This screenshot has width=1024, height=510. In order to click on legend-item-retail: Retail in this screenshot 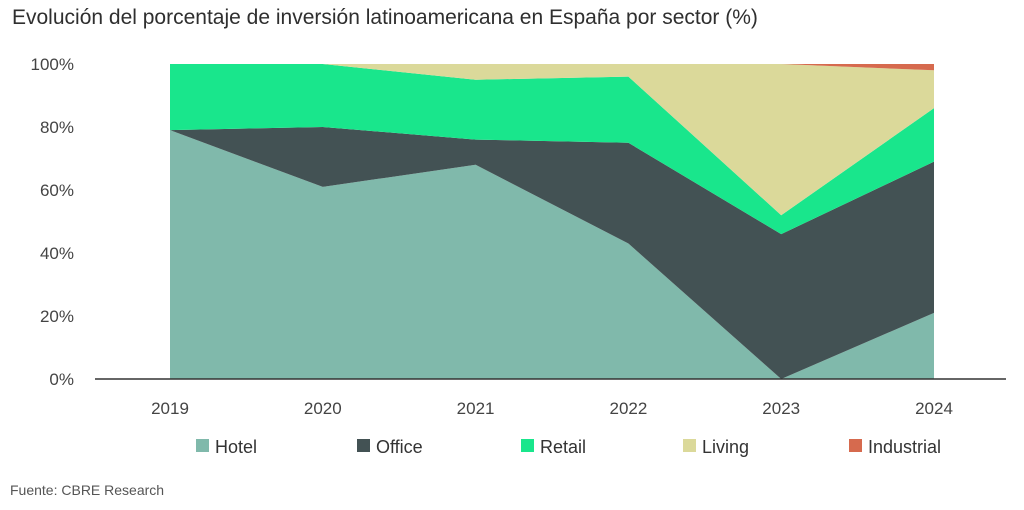, I will do `click(553, 447)`.